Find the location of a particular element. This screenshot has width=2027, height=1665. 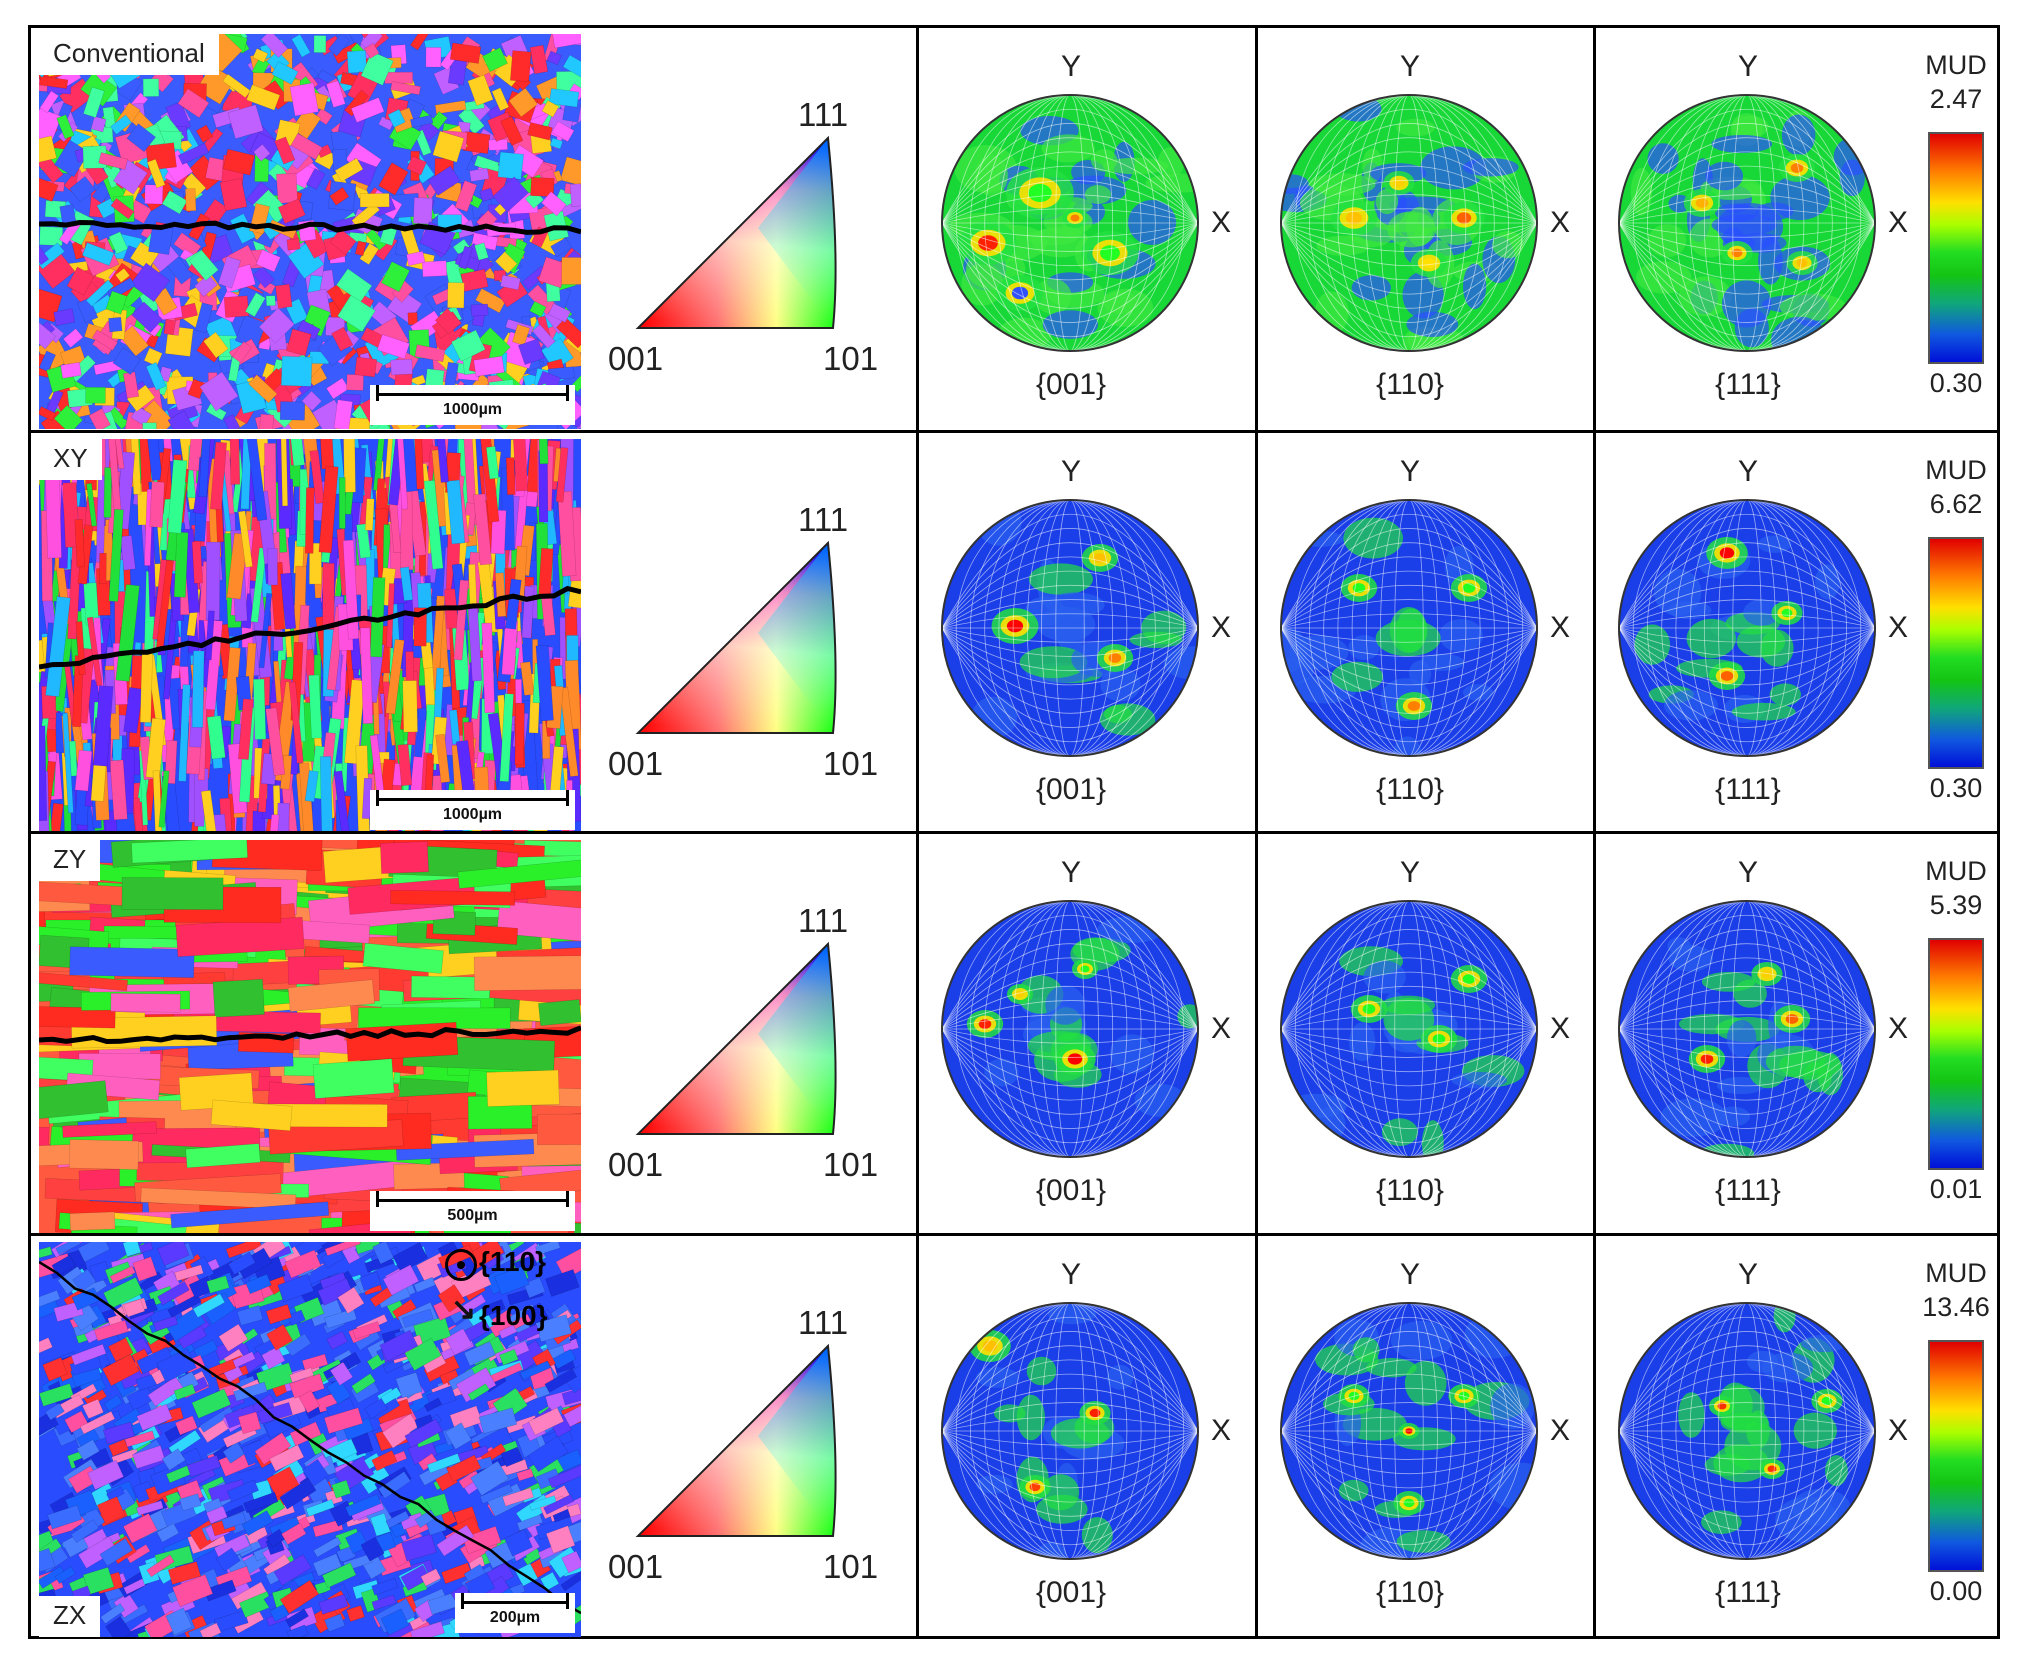

colorbar-min: 0.30 is located at coordinates (1956, 787).